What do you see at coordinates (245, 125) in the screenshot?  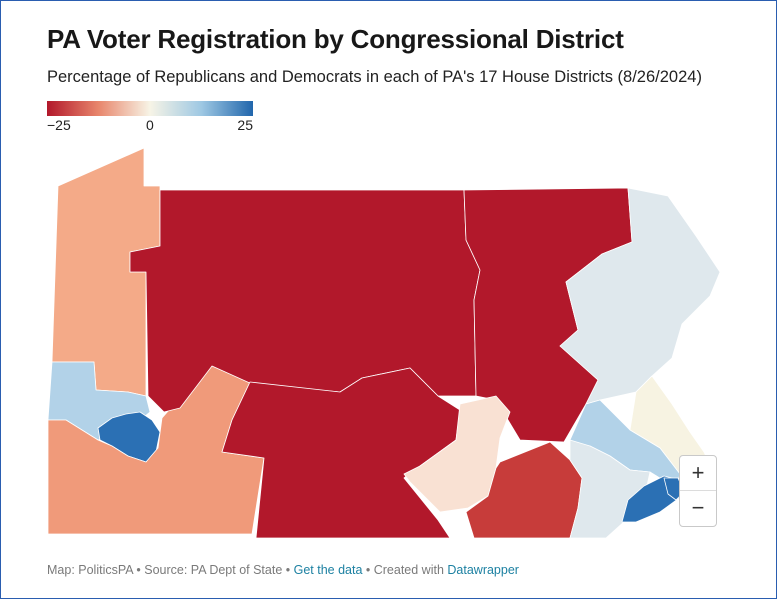 I see `legend-max-label: 25` at bounding box center [245, 125].